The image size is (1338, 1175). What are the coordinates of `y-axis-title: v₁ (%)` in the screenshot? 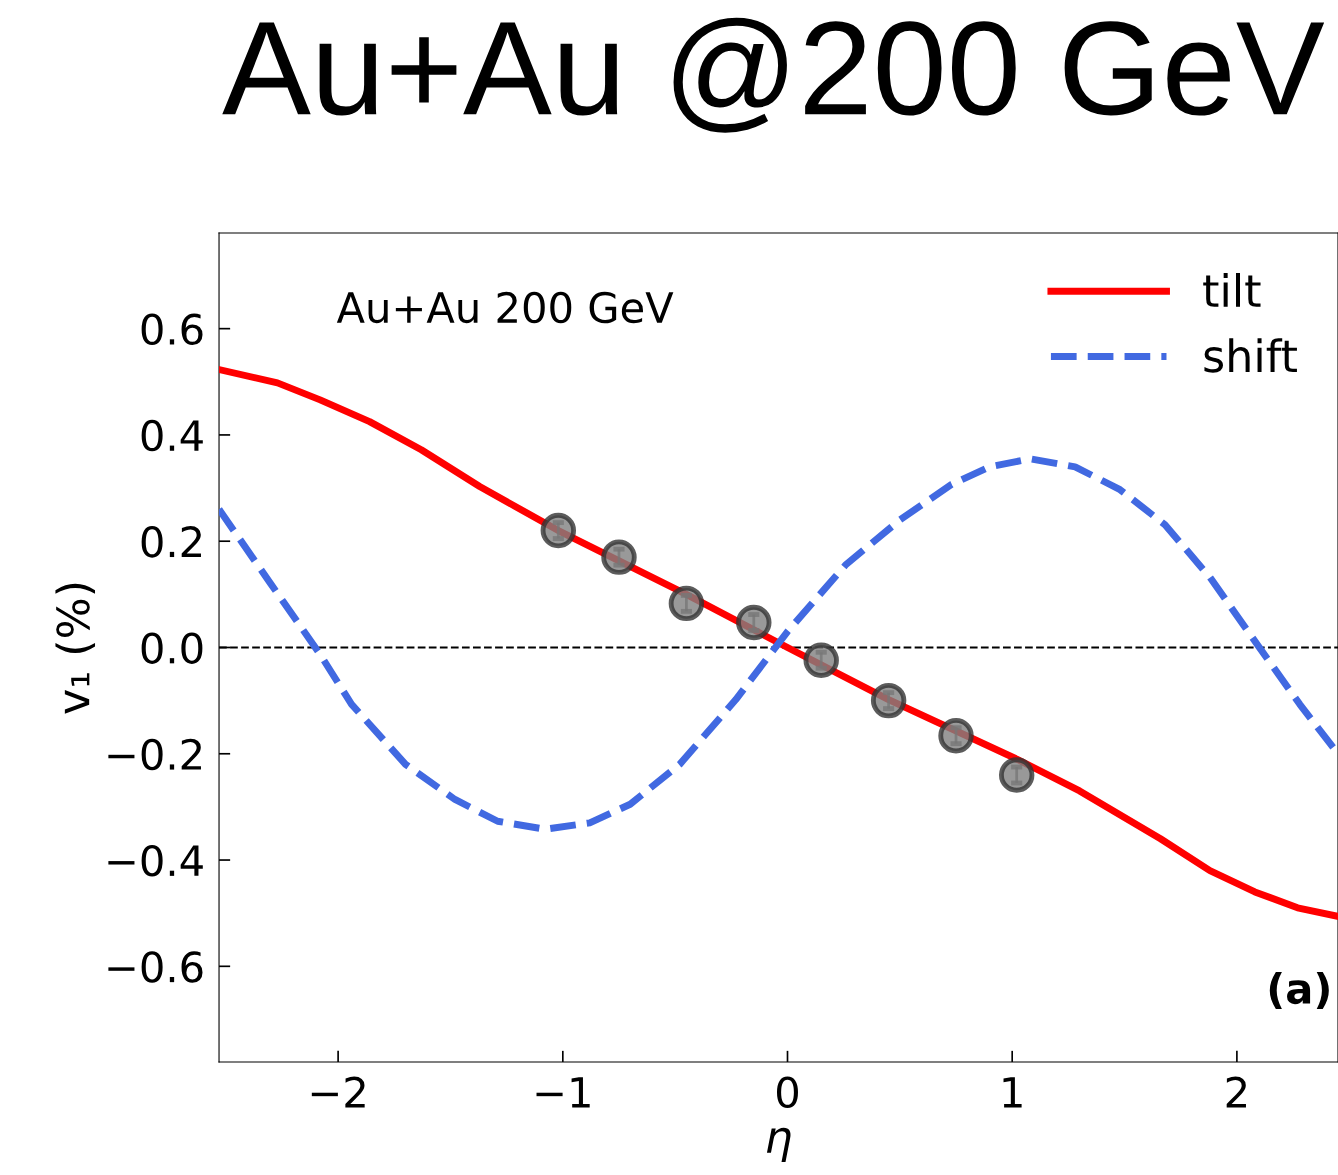 It's located at (75, 648).